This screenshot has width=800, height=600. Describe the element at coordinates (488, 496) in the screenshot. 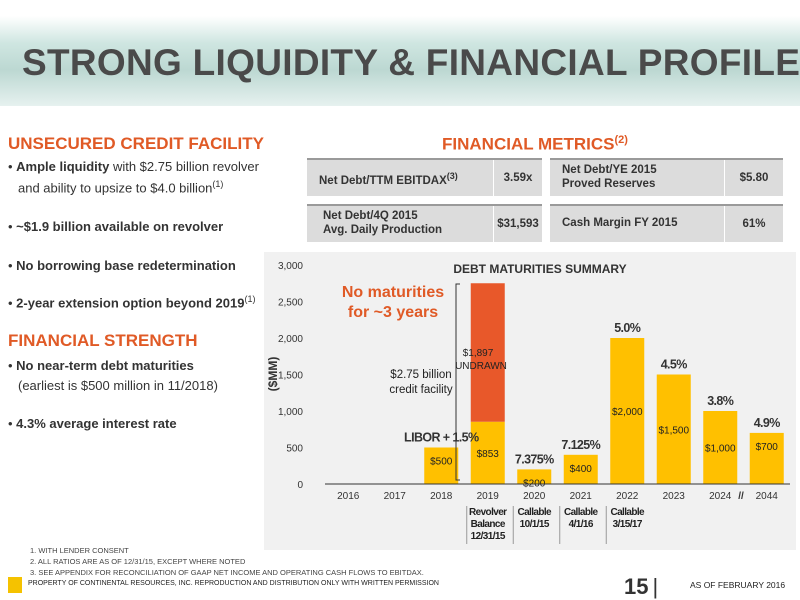

I see `x-tick-label: 2019` at that location.